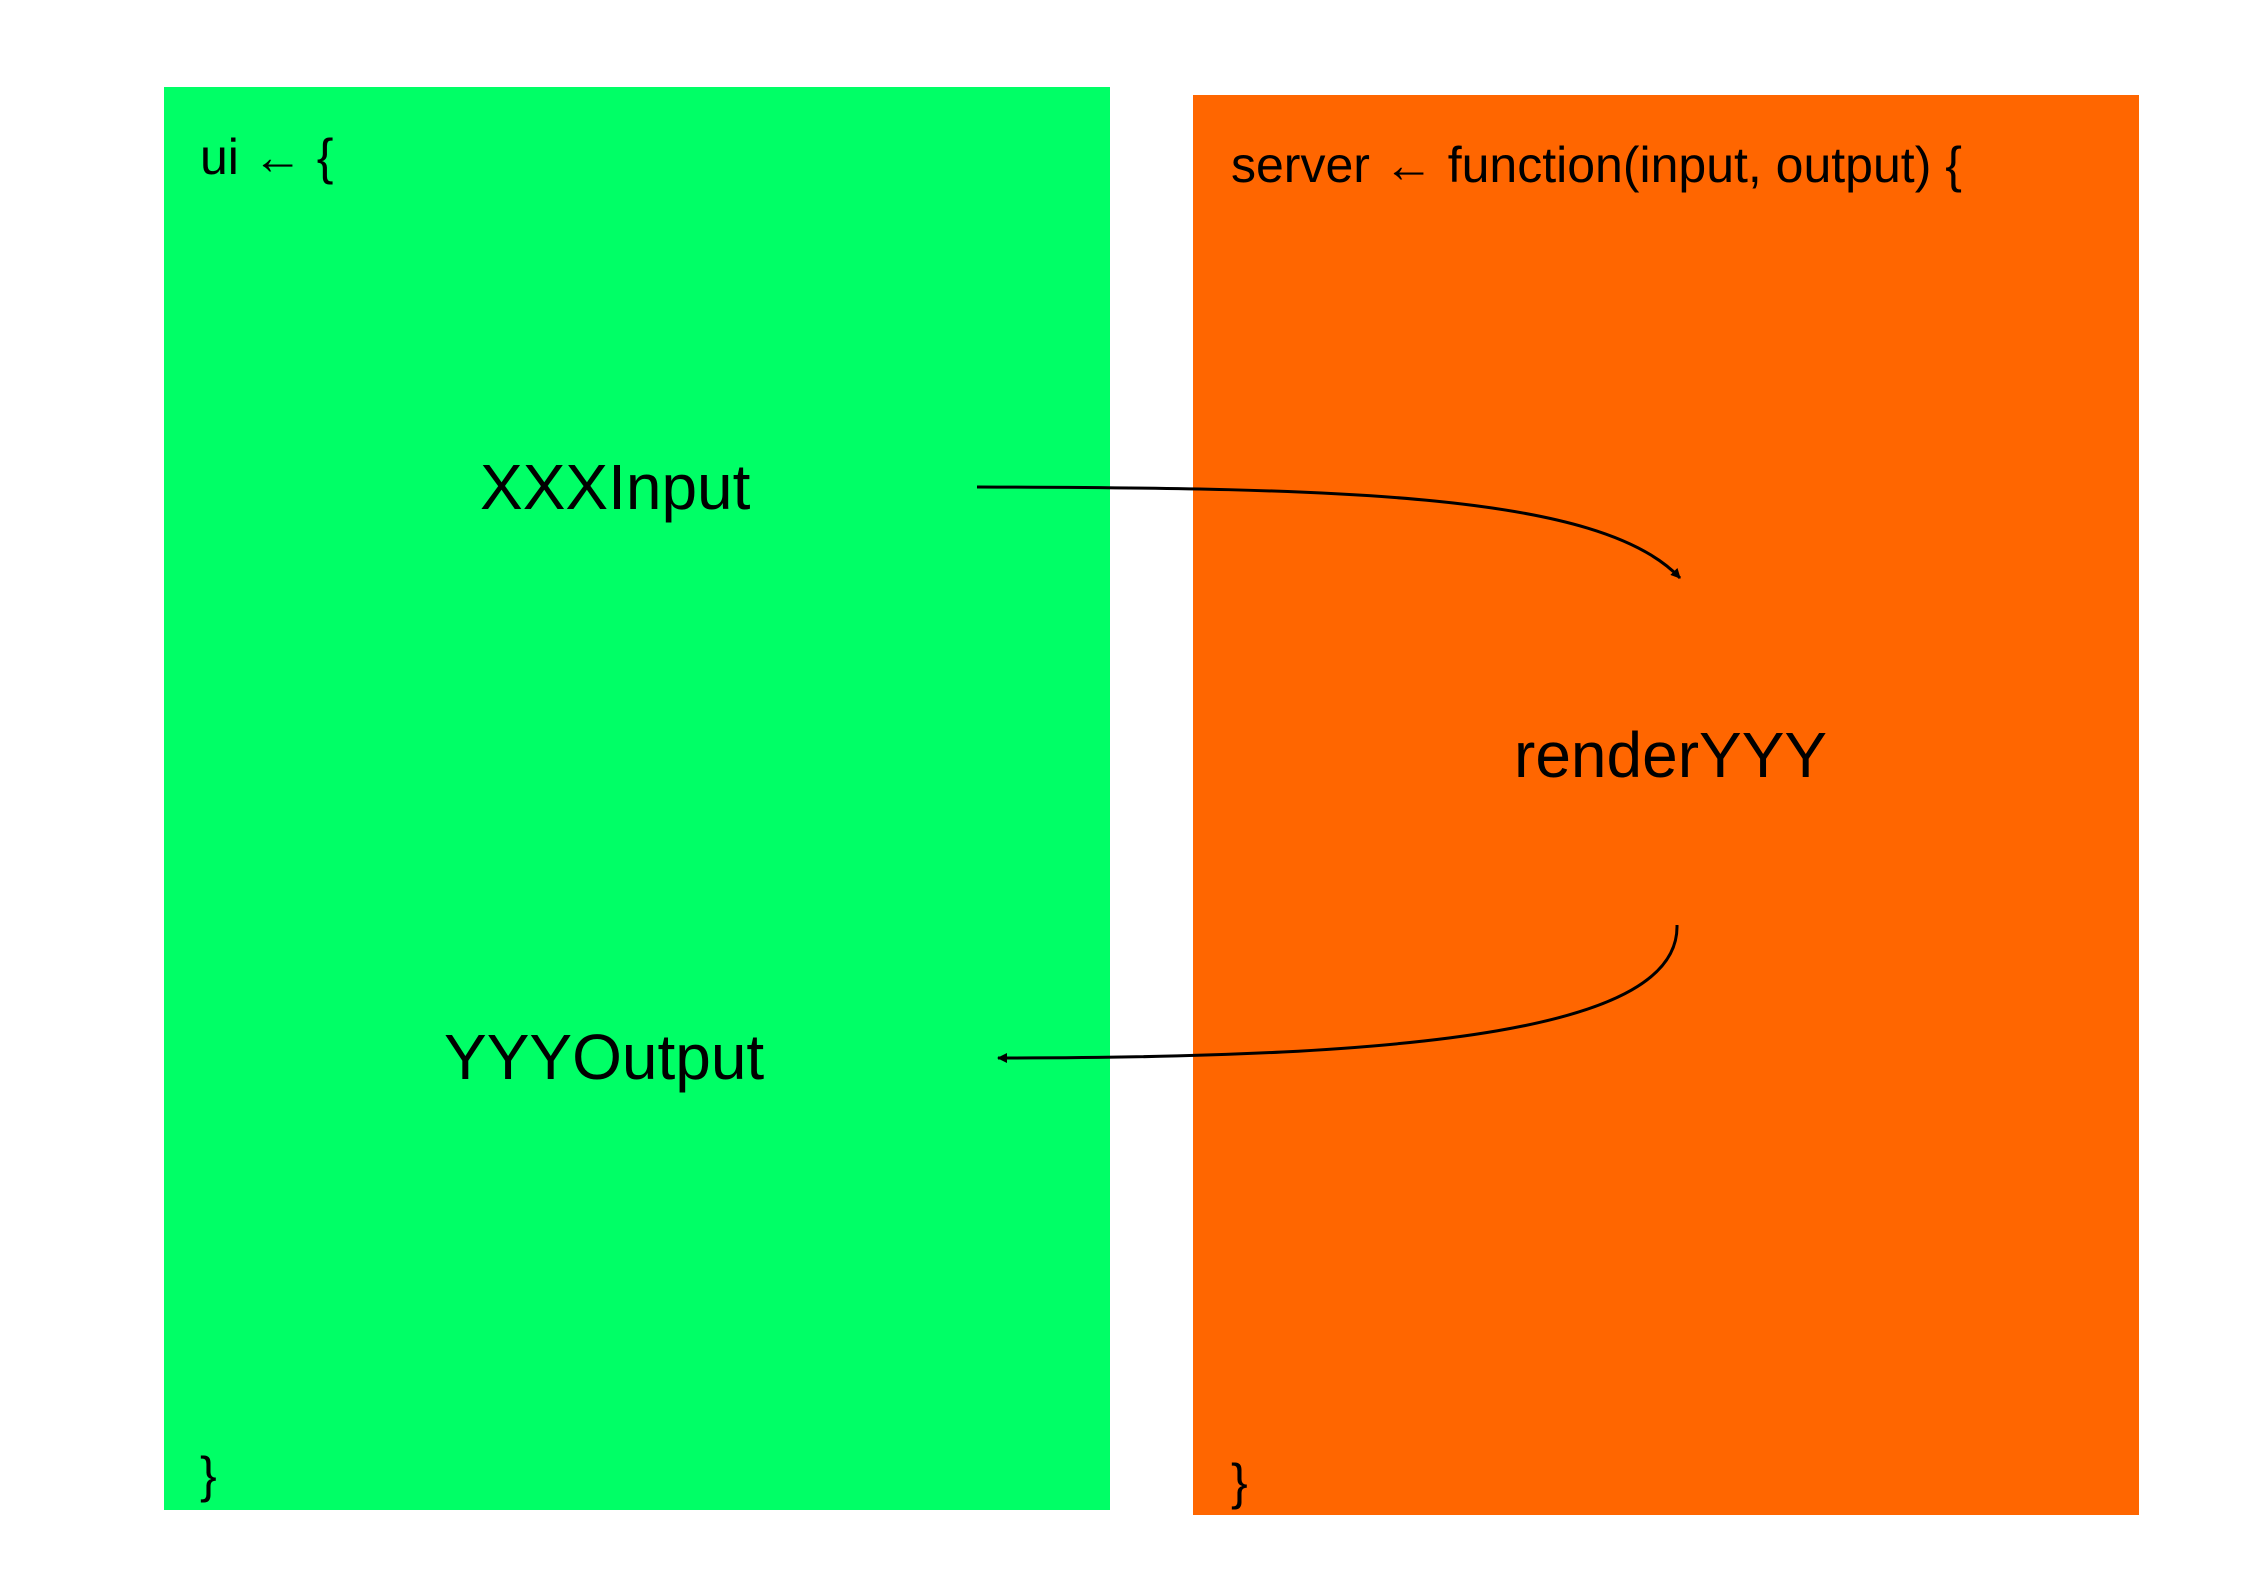 This screenshot has height=1588, width=2245. What do you see at coordinates (1239, 1482) in the screenshot?
I see `server-close-brace: }` at bounding box center [1239, 1482].